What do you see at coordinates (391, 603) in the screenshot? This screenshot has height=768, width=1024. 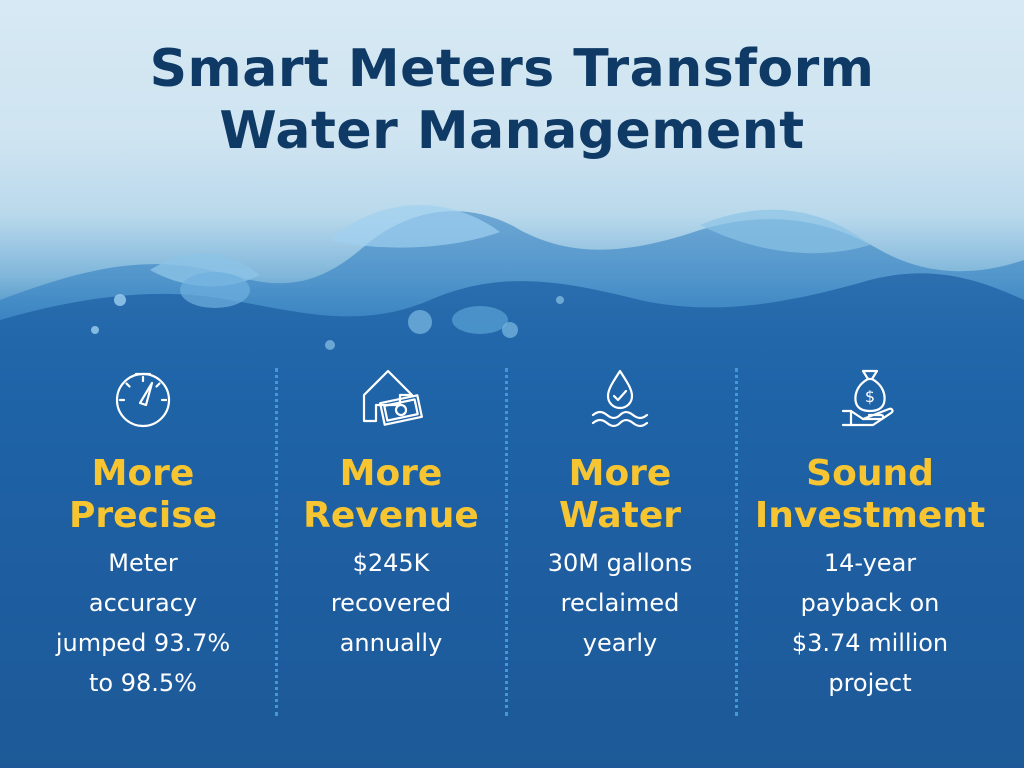 I see `benefit-description: $245K recovered annually` at bounding box center [391, 603].